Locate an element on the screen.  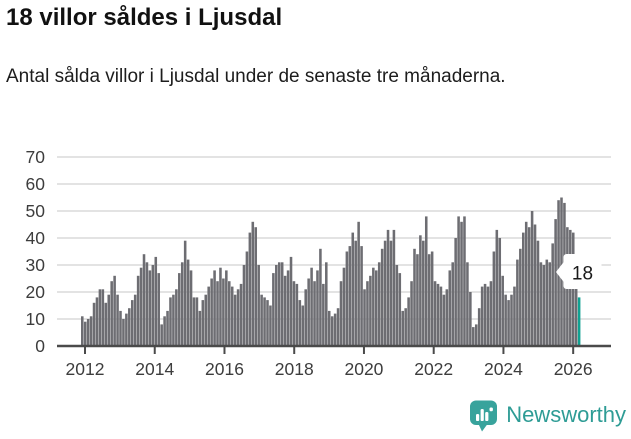
annotation-text: 18 is located at coordinates (582, 274).